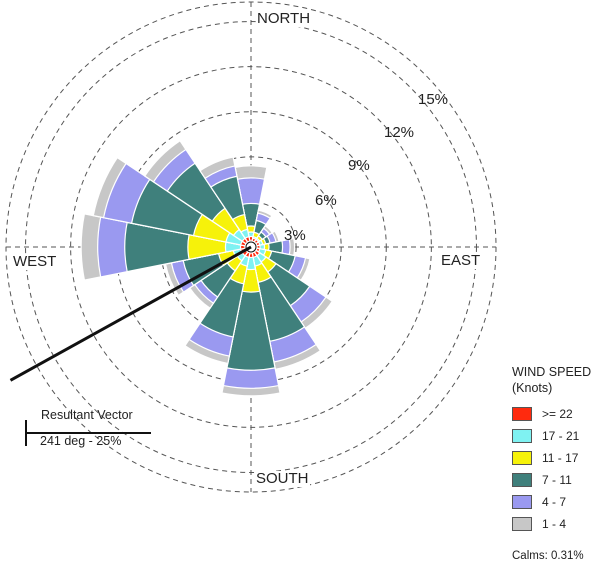 This screenshot has height=571, width=601. What do you see at coordinates (461, 260) in the screenshot?
I see `east-label: EAST` at bounding box center [461, 260].